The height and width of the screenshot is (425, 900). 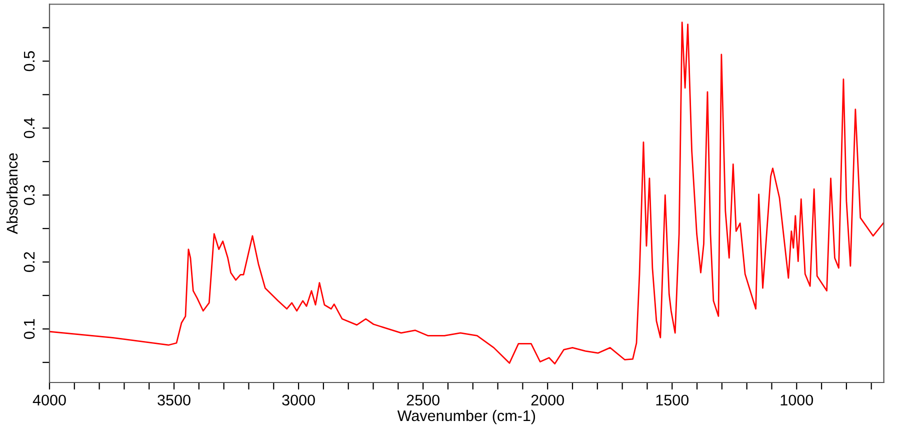 What do you see at coordinates (12, 193) in the screenshot?
I see `y-axis-title: Absorbance` at bounding box center [12, 193].